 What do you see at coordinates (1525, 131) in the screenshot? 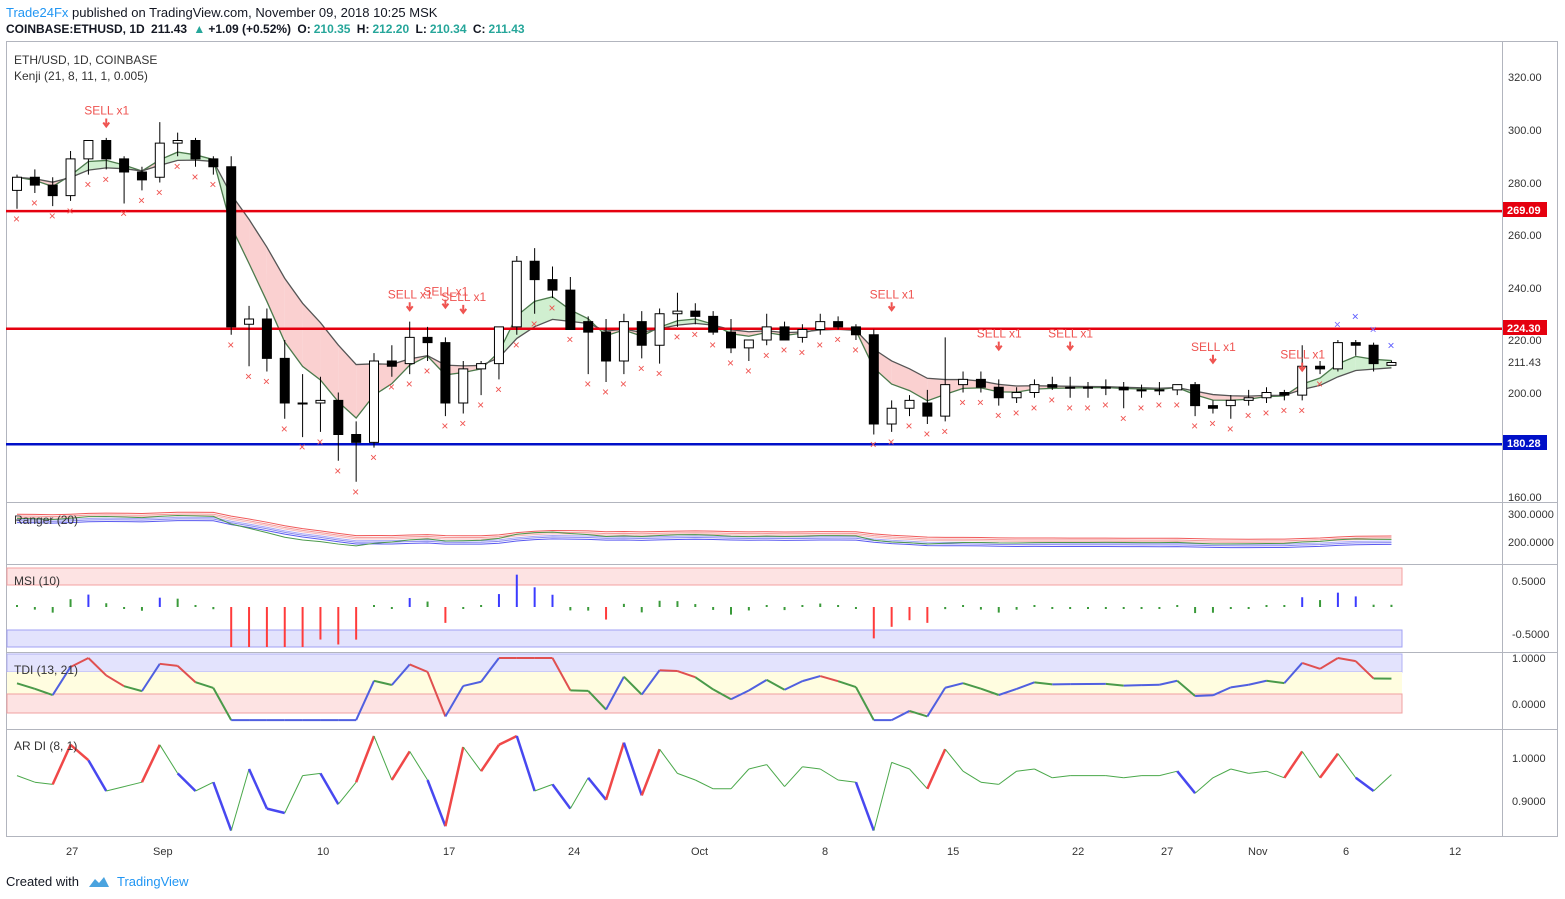
I see `price-tick: 300.00` at bounding box center [1525, 131].